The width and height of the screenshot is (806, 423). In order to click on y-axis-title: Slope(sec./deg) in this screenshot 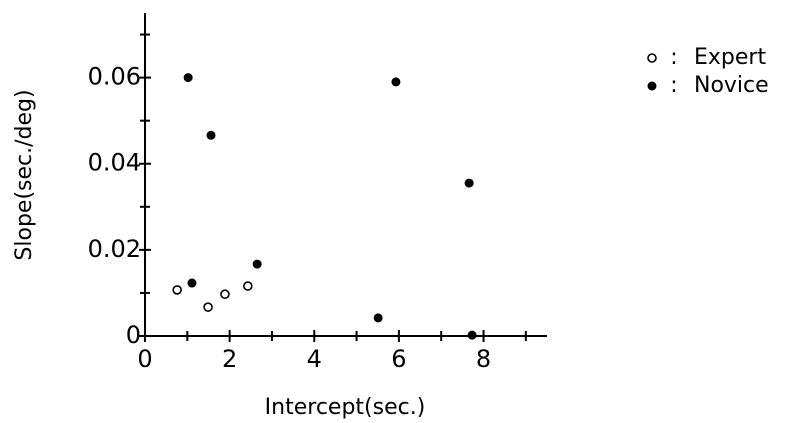, I will do `click(24, 174)`.